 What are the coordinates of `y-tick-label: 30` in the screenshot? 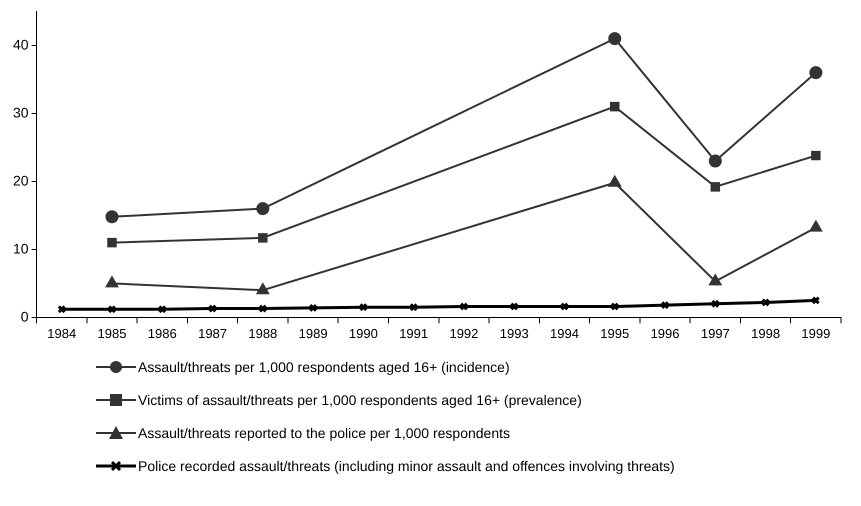 It's located at (20, 112).